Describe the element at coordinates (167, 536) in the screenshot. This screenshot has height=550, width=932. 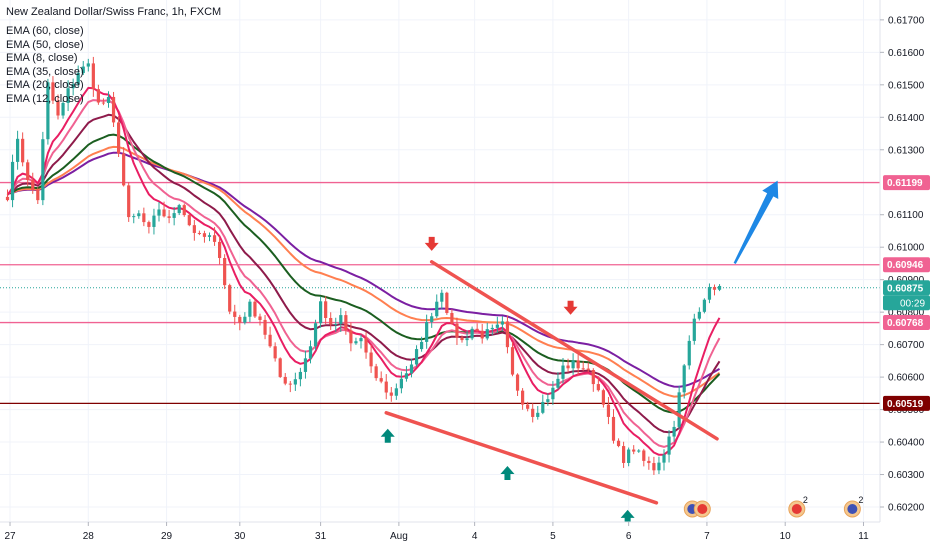
I see `time-tick-label: 29` at that location.